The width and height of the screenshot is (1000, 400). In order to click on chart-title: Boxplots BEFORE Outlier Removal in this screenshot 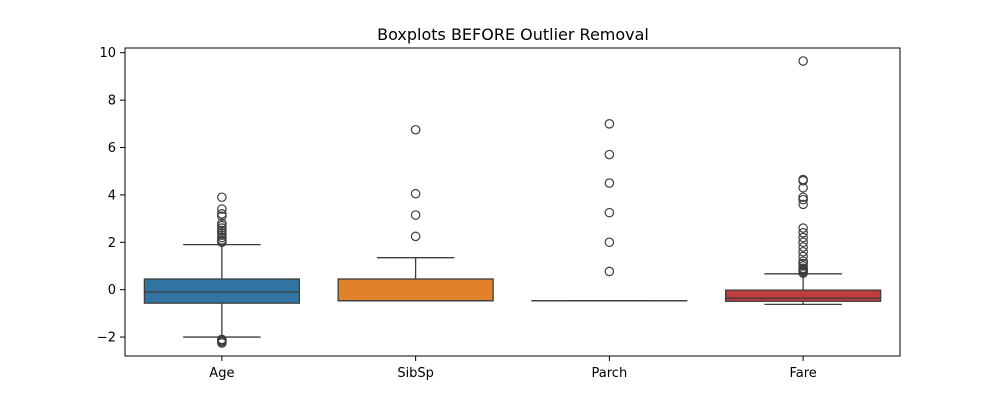, I will do `click(513, 34)`.